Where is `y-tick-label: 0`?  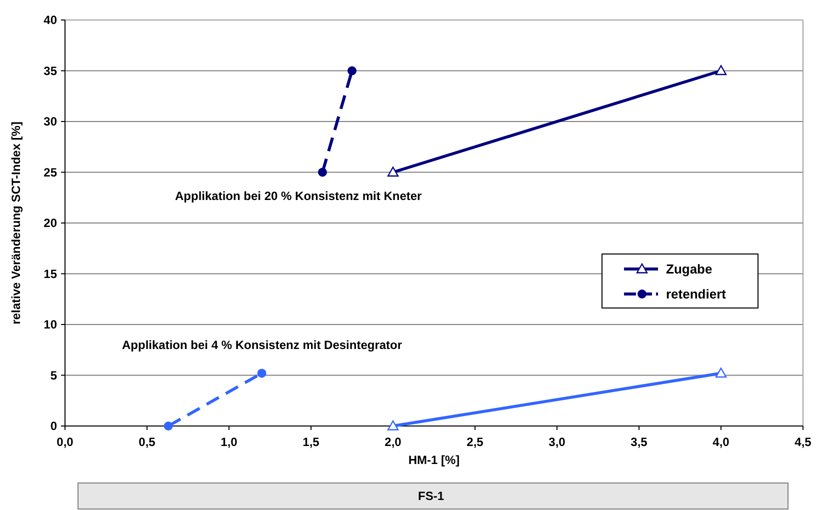
y-tick-label: 0 is located at coordinates (54, 426).